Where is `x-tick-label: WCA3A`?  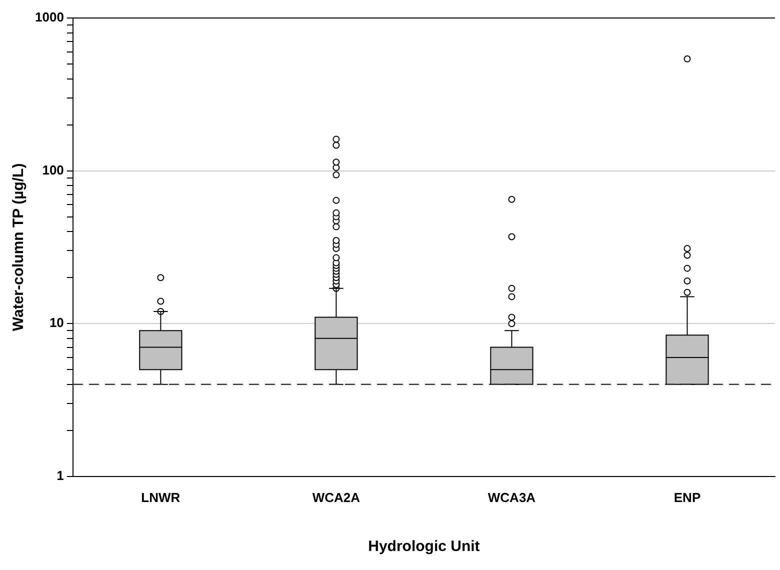
x-tick-label: WCA3A is located at coordinates (512, 497).